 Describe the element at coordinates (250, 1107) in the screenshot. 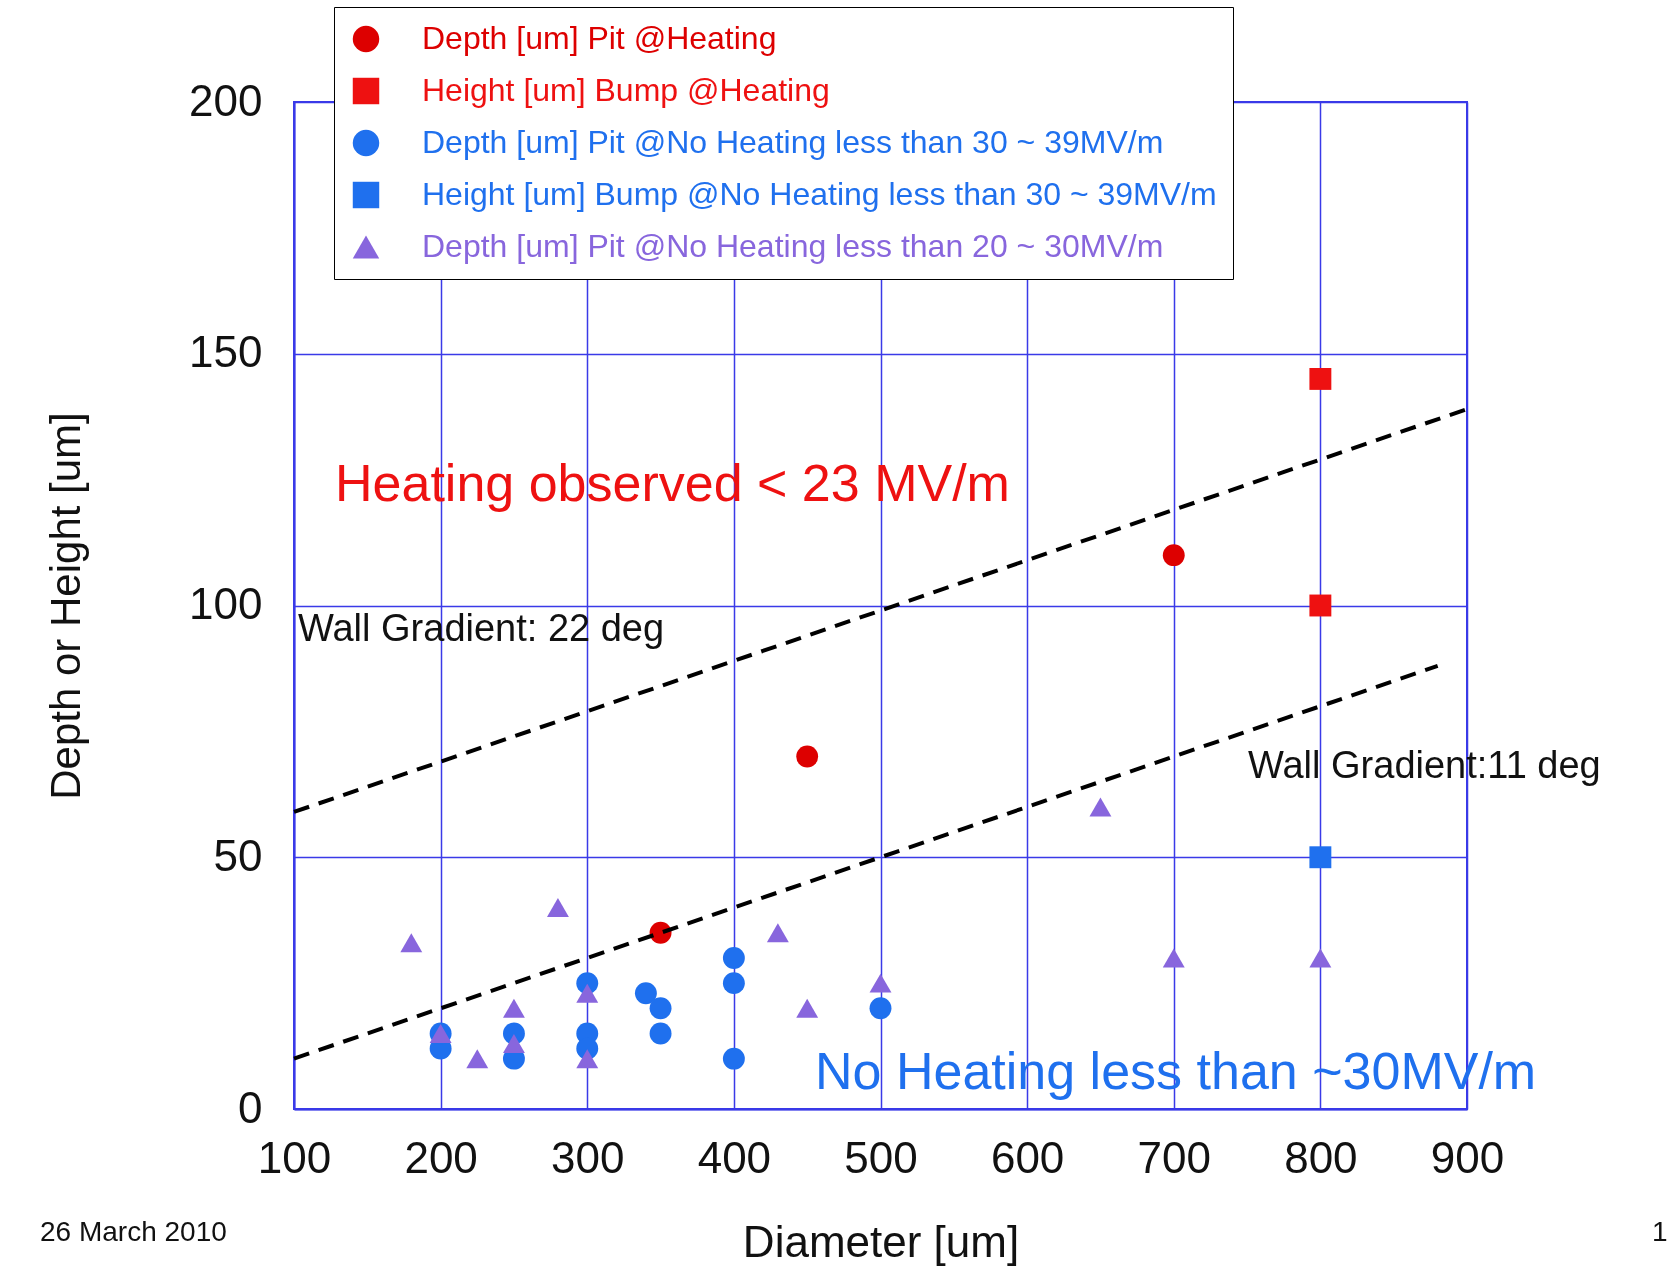

I see `y-tick-label: 0` at that location.